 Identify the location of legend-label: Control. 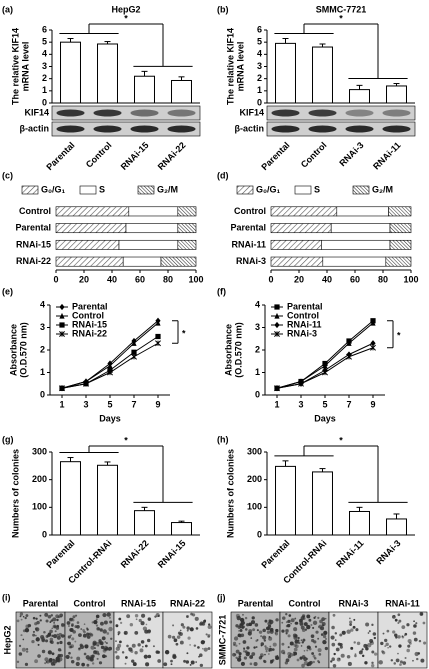
(303, 315).